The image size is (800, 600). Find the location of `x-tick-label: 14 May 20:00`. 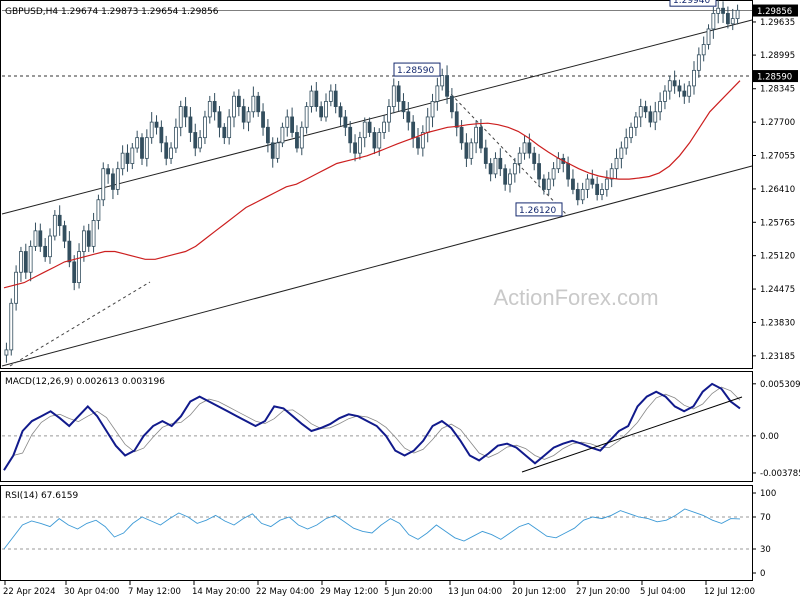

x-tick-label: 14 May 20:00 is located at coordinates (221, 592).